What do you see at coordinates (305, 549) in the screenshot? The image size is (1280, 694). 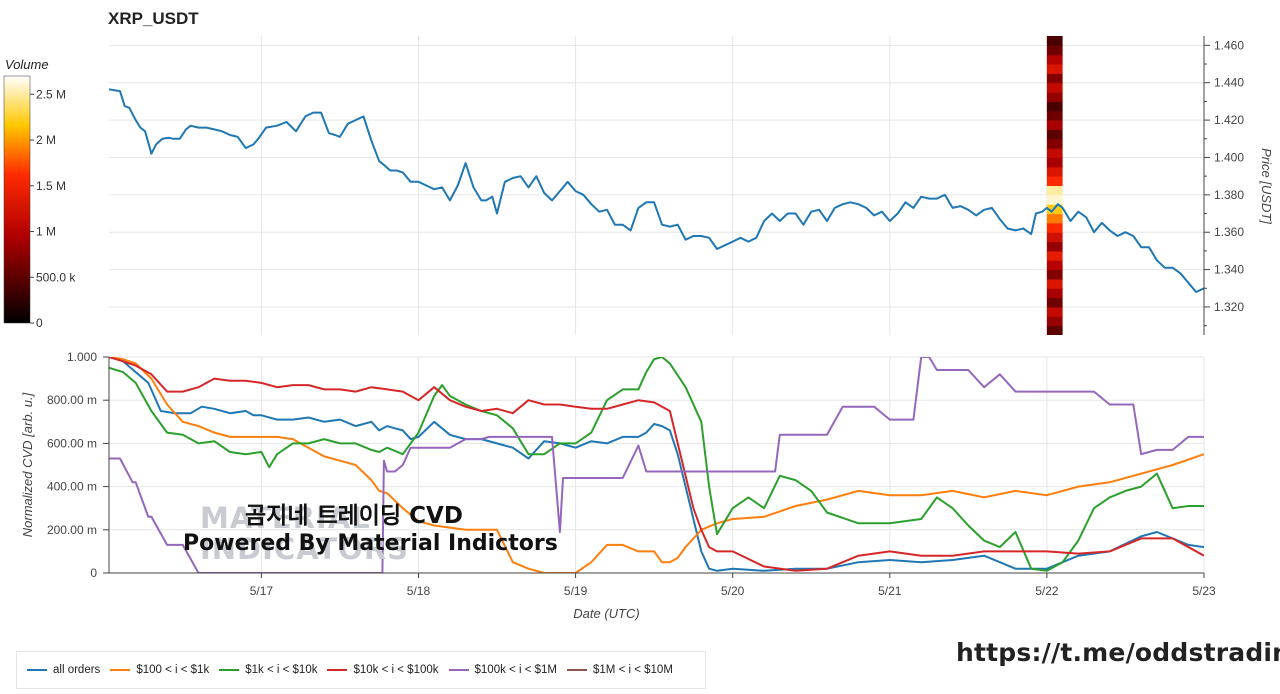 I see `watermark-logo-line2: INDICATORS` at bounding box center [305, 549].